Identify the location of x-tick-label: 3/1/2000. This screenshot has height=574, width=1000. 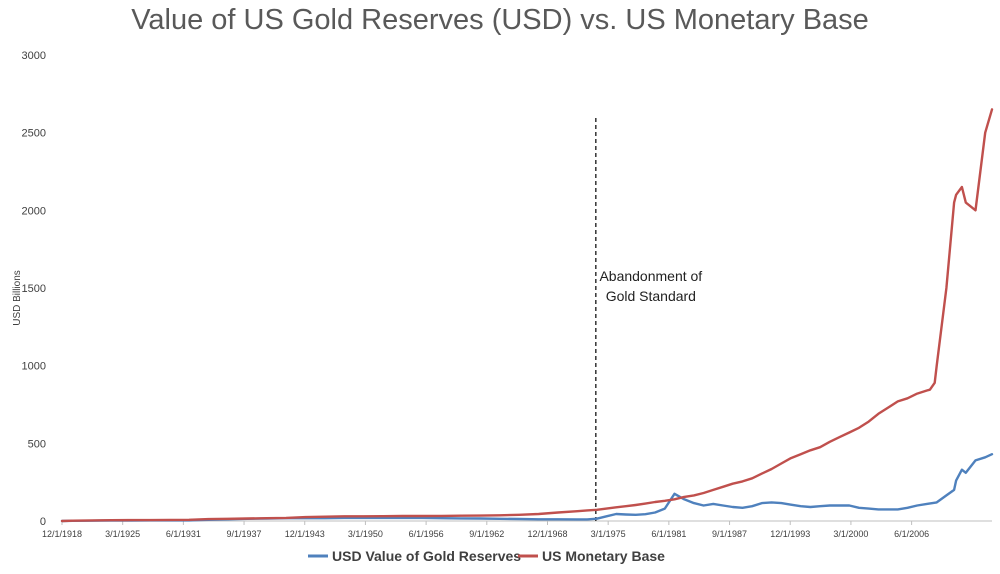
(850, 534).